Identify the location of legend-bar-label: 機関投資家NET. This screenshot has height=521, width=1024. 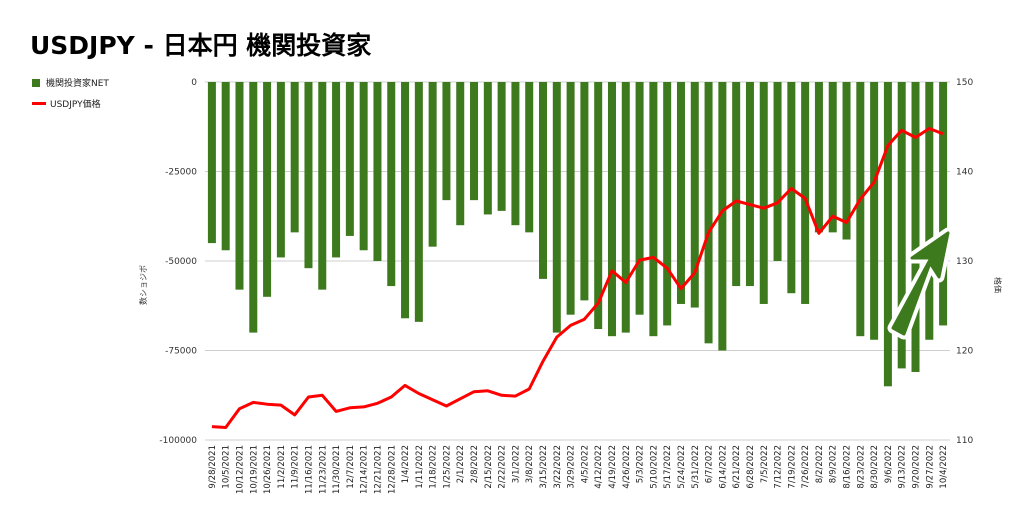
(77, 84).